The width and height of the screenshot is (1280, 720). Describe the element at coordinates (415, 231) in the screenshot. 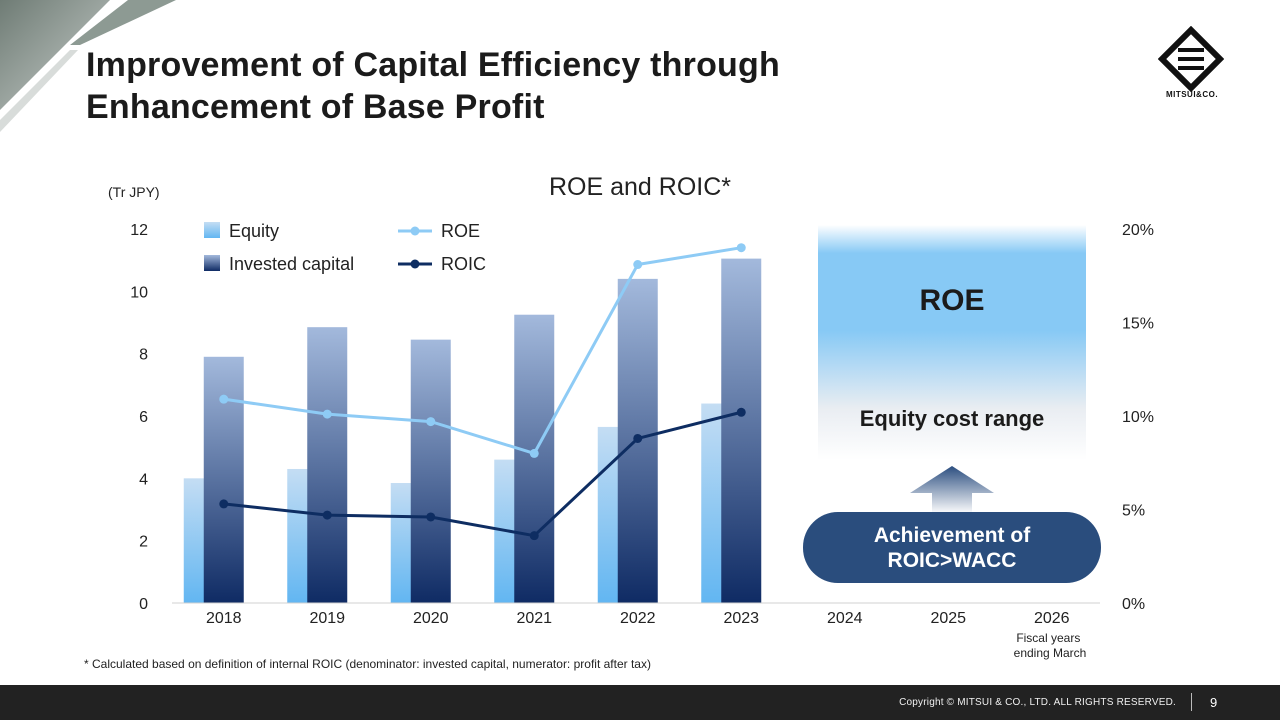

I see `legend-marker-roe` at that location.